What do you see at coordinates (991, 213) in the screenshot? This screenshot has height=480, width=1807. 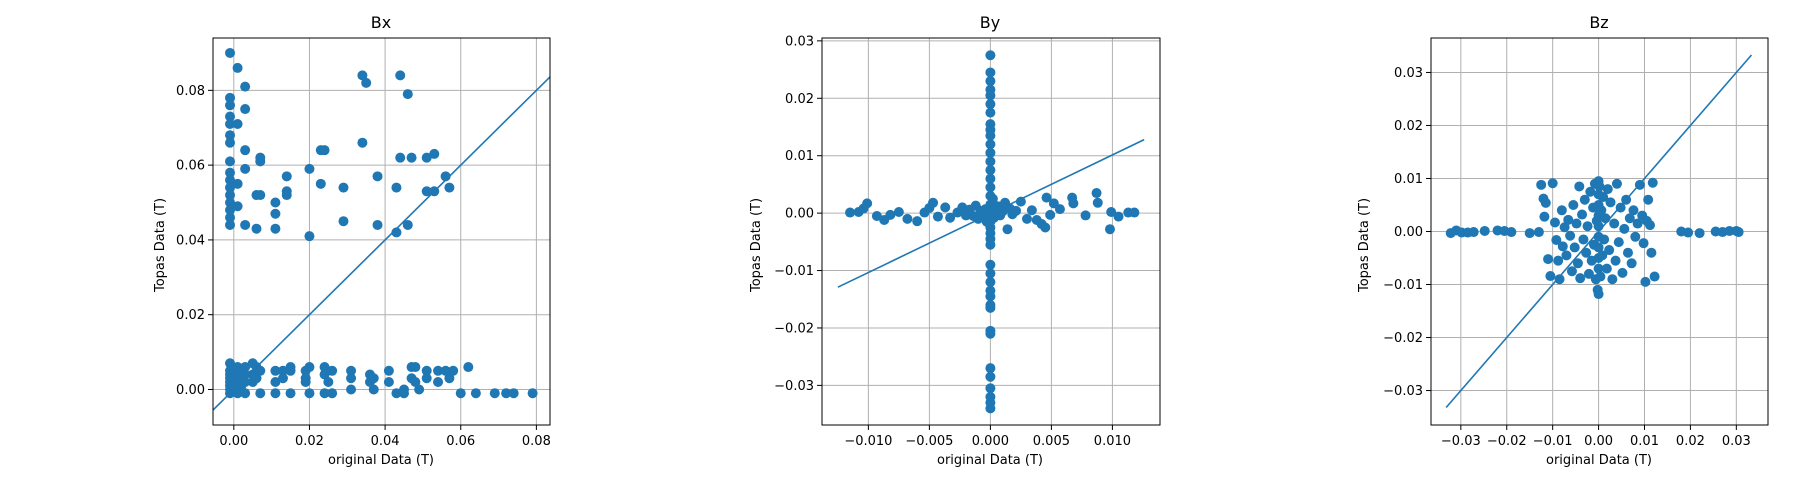 I see `reference-line` at bounding box center [991, 213].